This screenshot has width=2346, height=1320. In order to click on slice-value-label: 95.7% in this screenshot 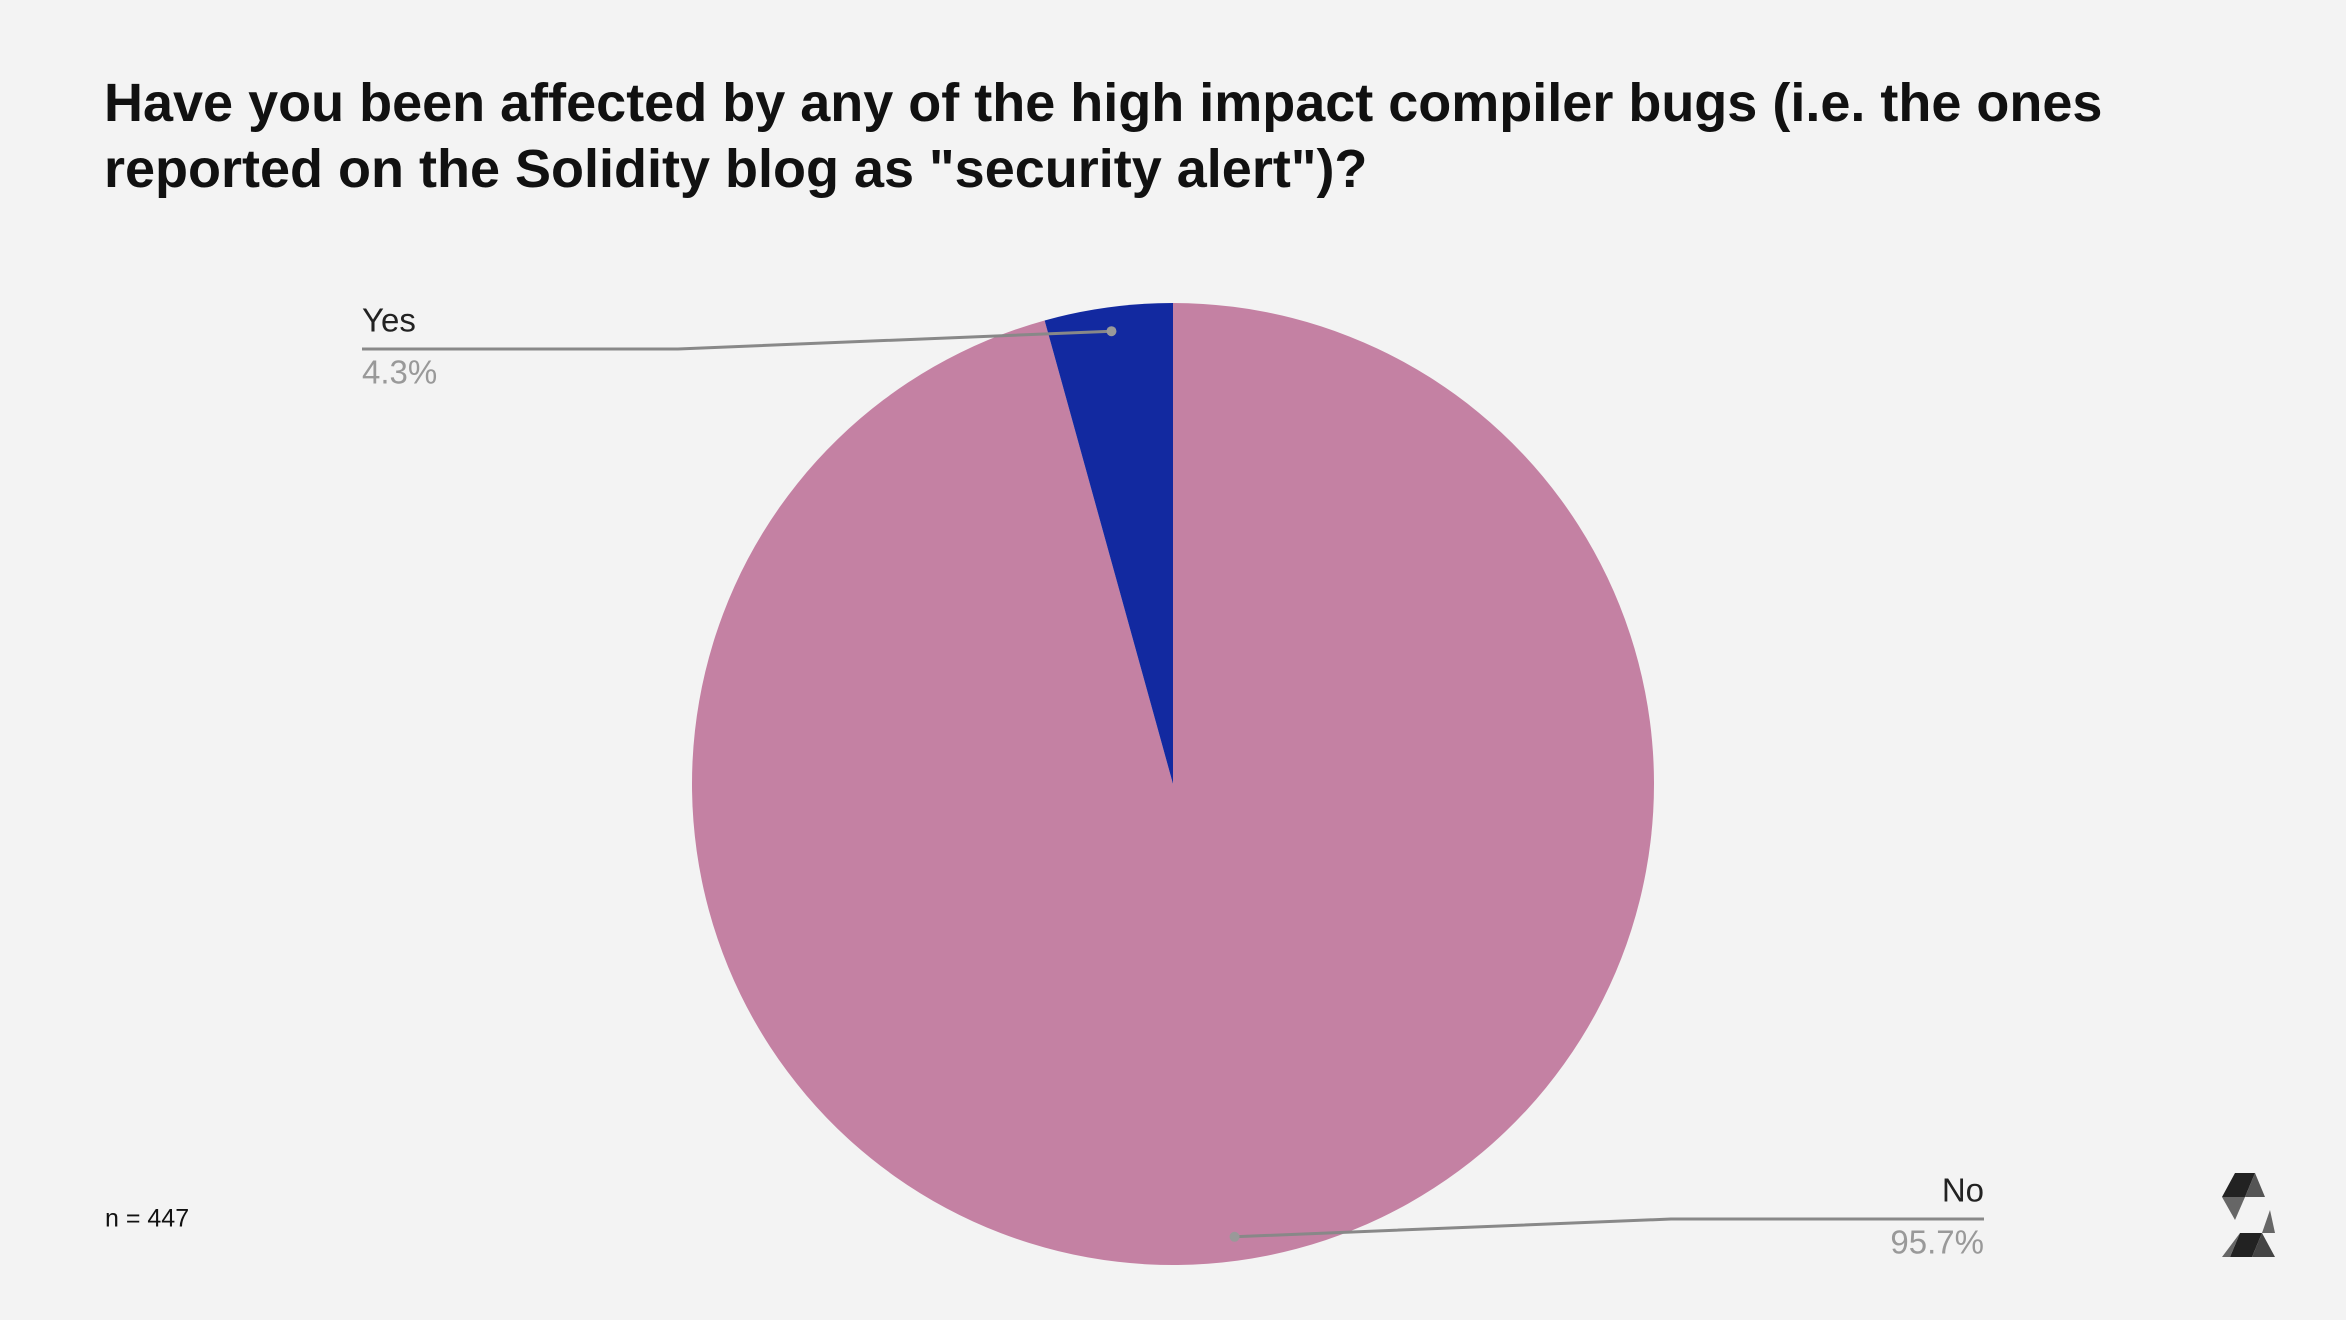, I will do `click(1937, 1242)`.